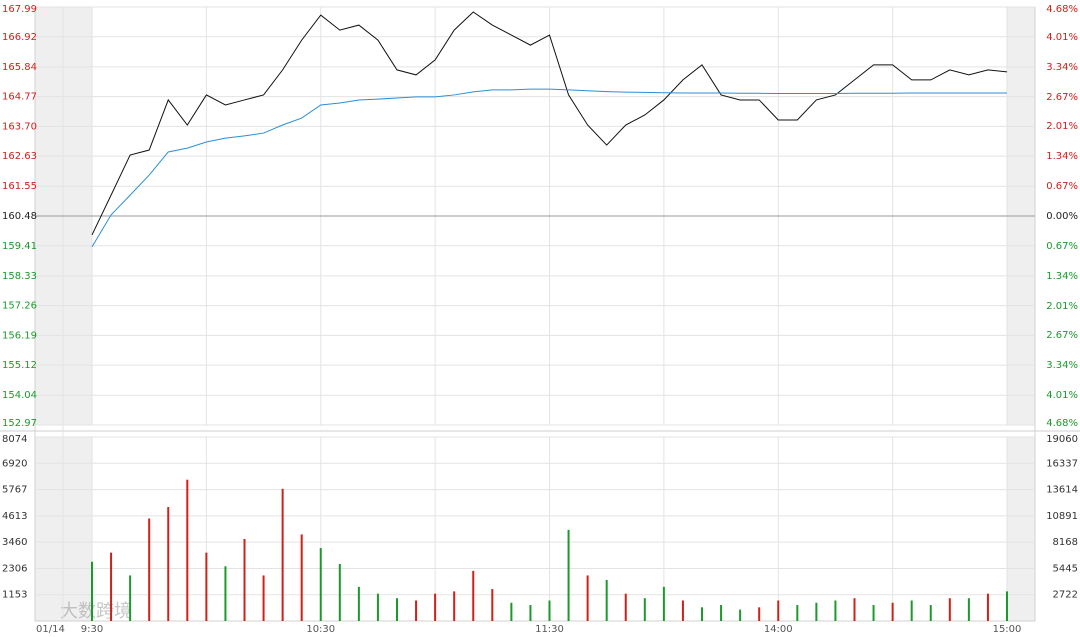  What do you see at coordinates (19, 423) in the screenshot?
I see `y-tick-label: 152.97` at bounding box center [19, 423].